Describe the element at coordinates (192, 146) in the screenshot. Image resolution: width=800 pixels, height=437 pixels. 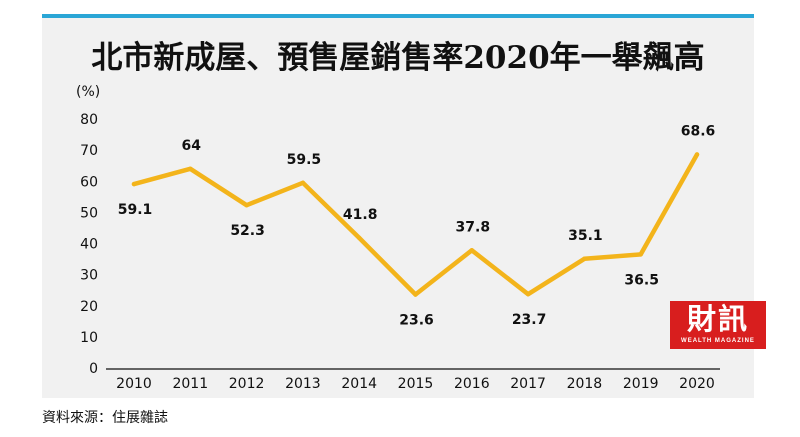
I see `data-label-2011: 64` at that location.